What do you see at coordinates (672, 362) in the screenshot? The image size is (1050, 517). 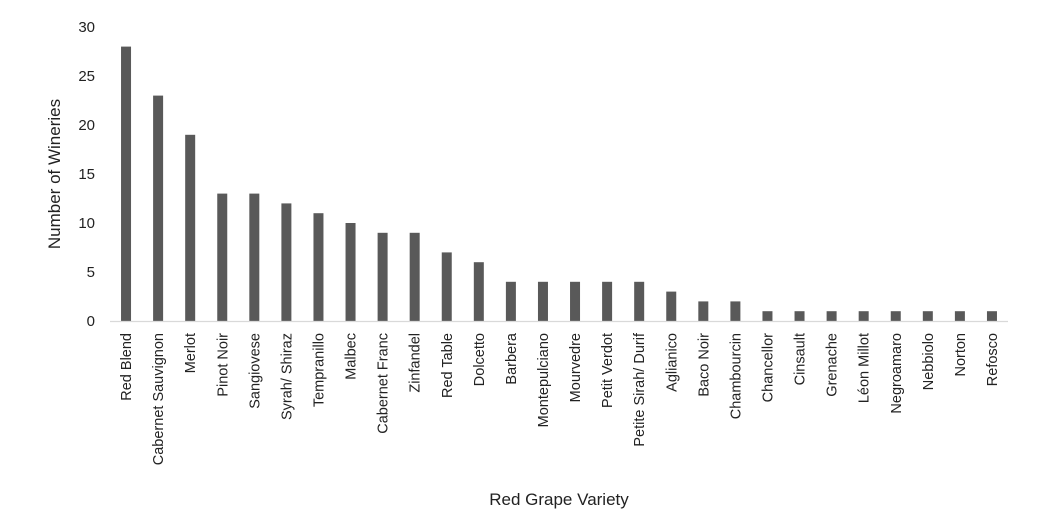 I see `x-tick-label: Aglianico` at bounding box center [672, 362].